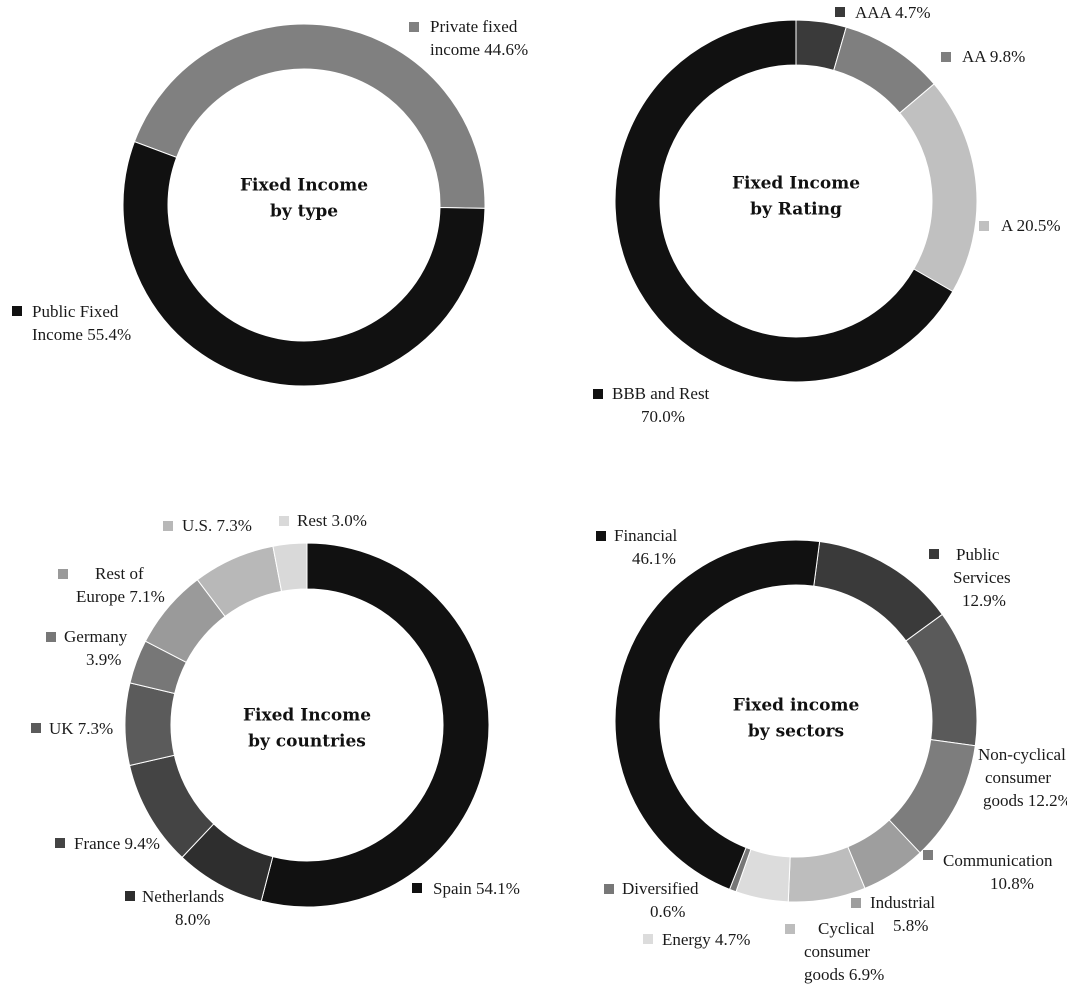 This screenshot has width=1067, height=984. I want to click on slice-label: goods 6.9%, so click(844, 974).